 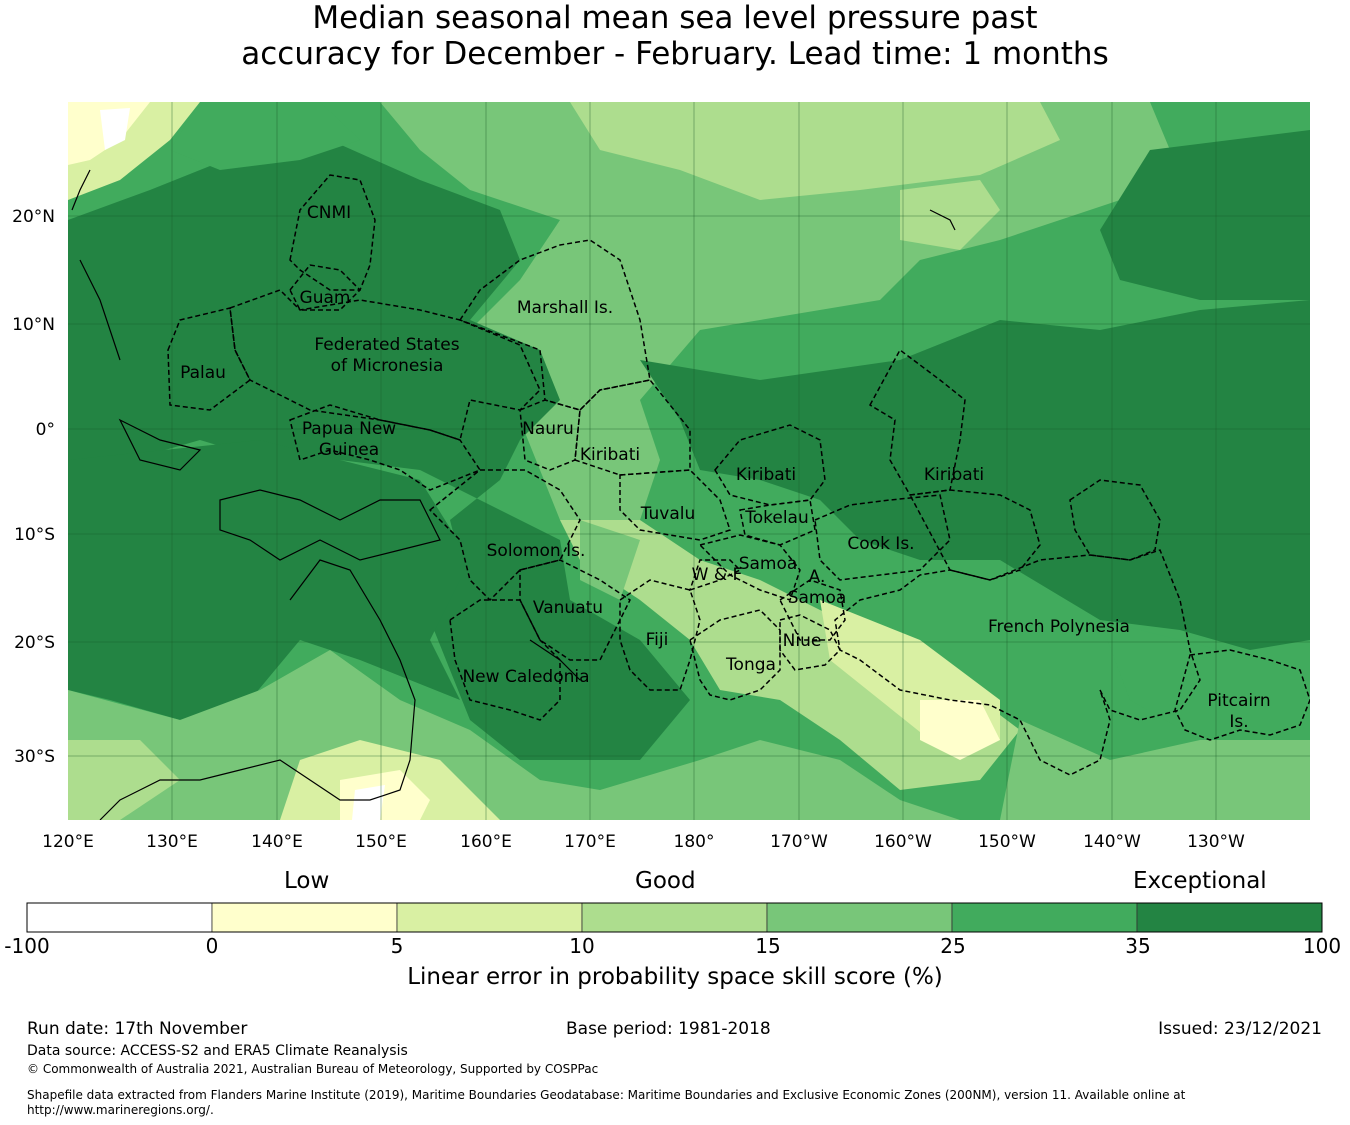 I want to click on lat-tick: 30°S, so click(x=34, y=757).